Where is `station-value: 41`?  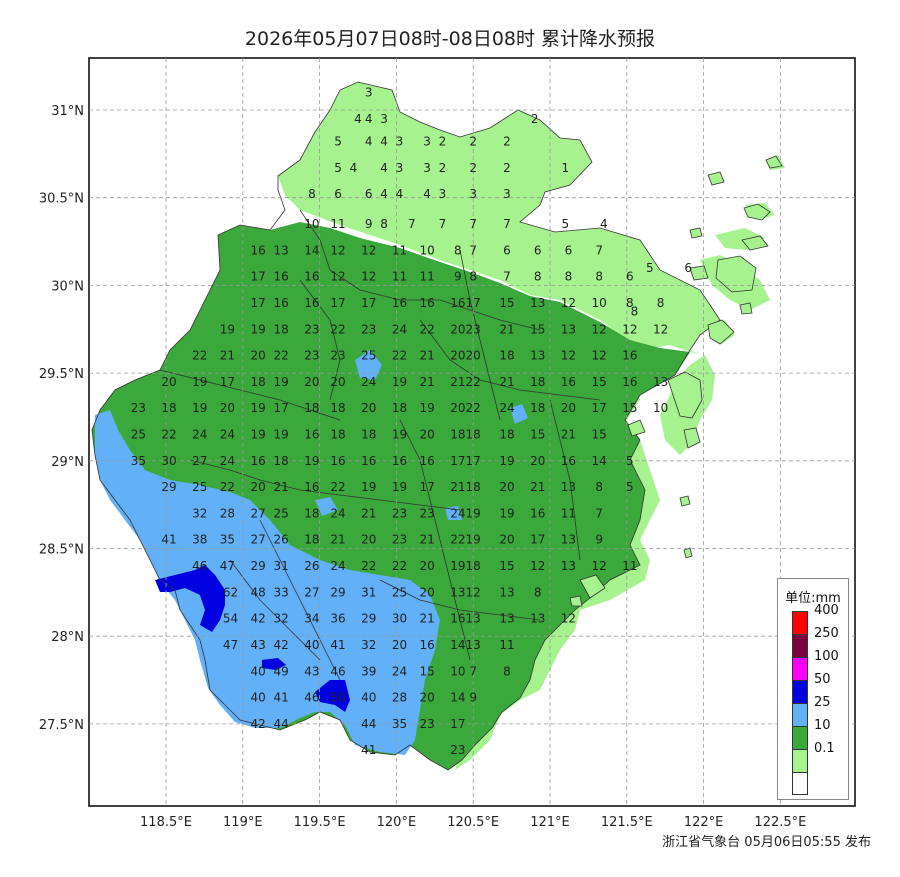 station-value: 41 is located at coordinates (168, 540).